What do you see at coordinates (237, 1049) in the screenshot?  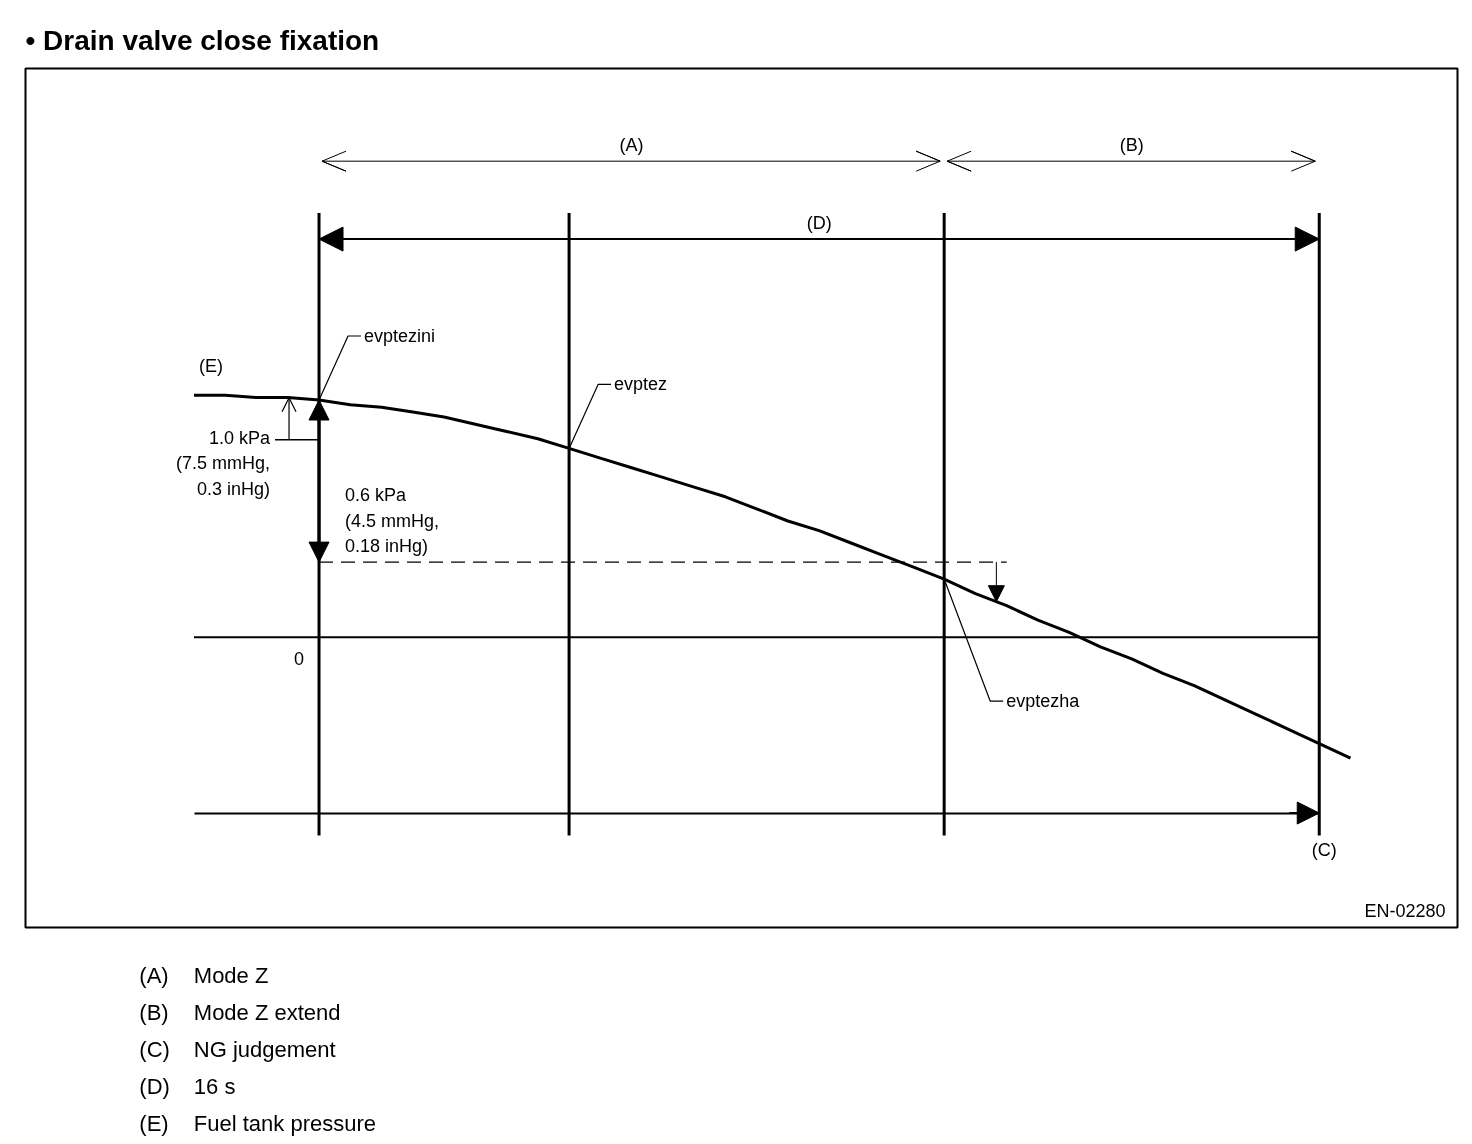 I see `text: (C) NG judgement` at bounding box center [237, 1049].